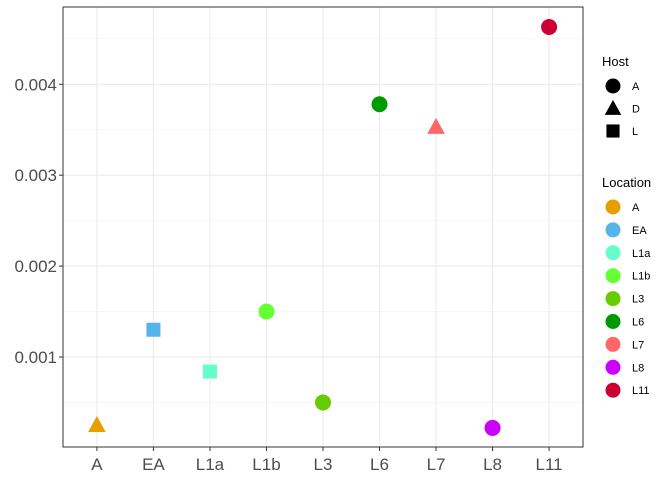 This screenshot has height=480, width=672. Describe the element at coordinates (638, 368) in the screenshot. I see `legend-label-location: L8` at that location.